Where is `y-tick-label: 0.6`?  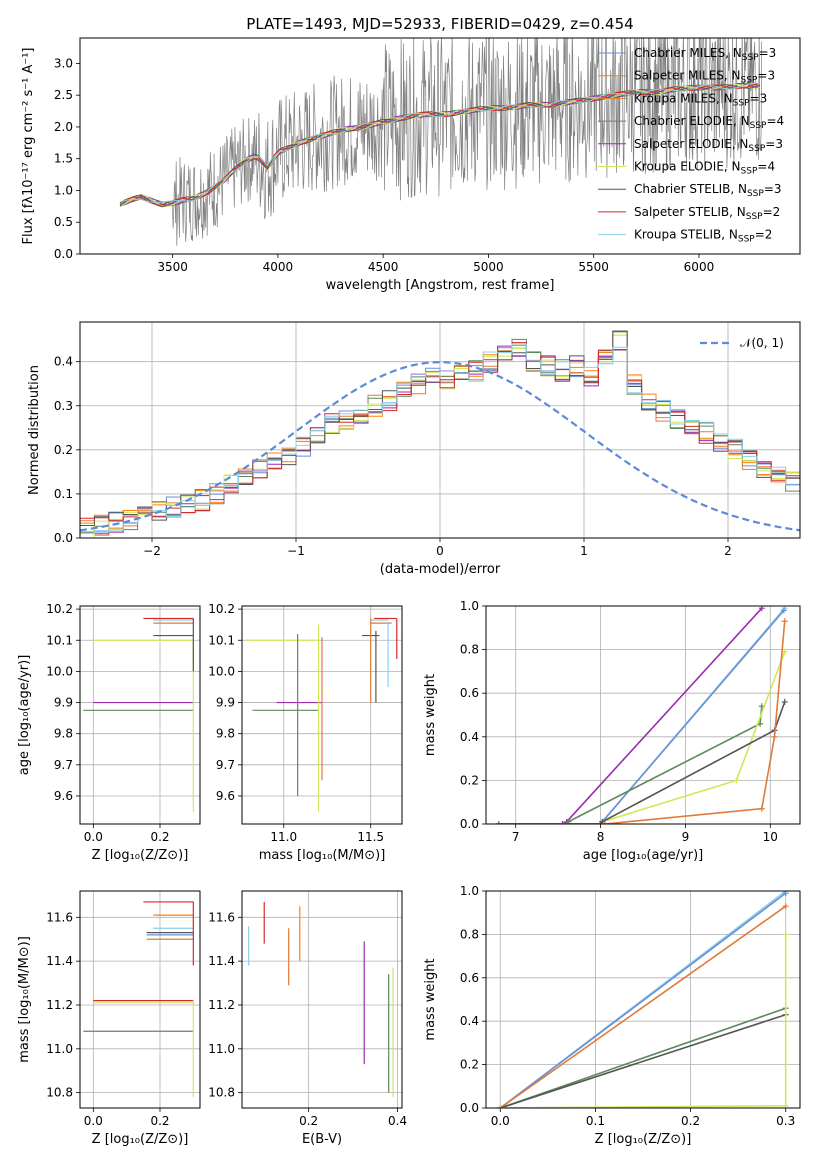 y-tick-label: 0.6 is located at coordinates (469, 693).